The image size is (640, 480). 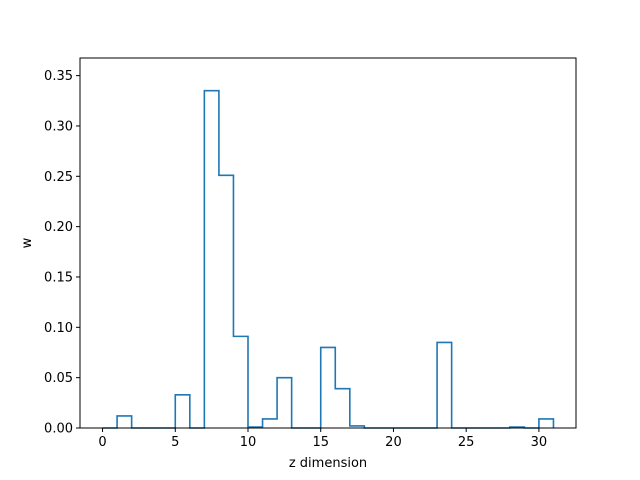 What do you see at coordinates (58, 429) in the screenshot?
I see `y-tick-label: 0.00` at bounding box center [58, 429].